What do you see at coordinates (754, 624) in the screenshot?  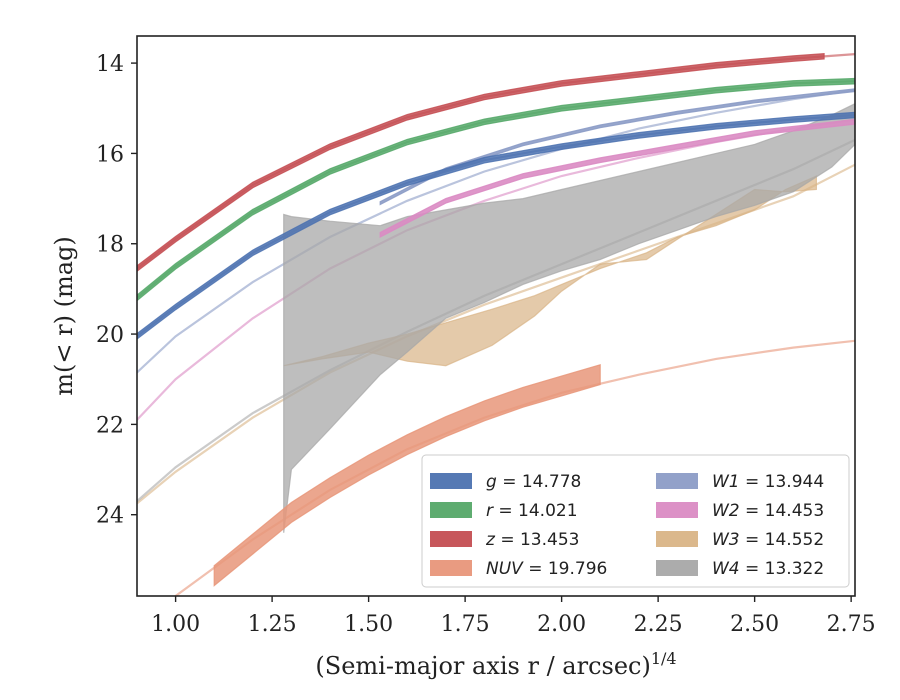 I see `x-tick-label: 2.50` at bounding box center [754, 624].